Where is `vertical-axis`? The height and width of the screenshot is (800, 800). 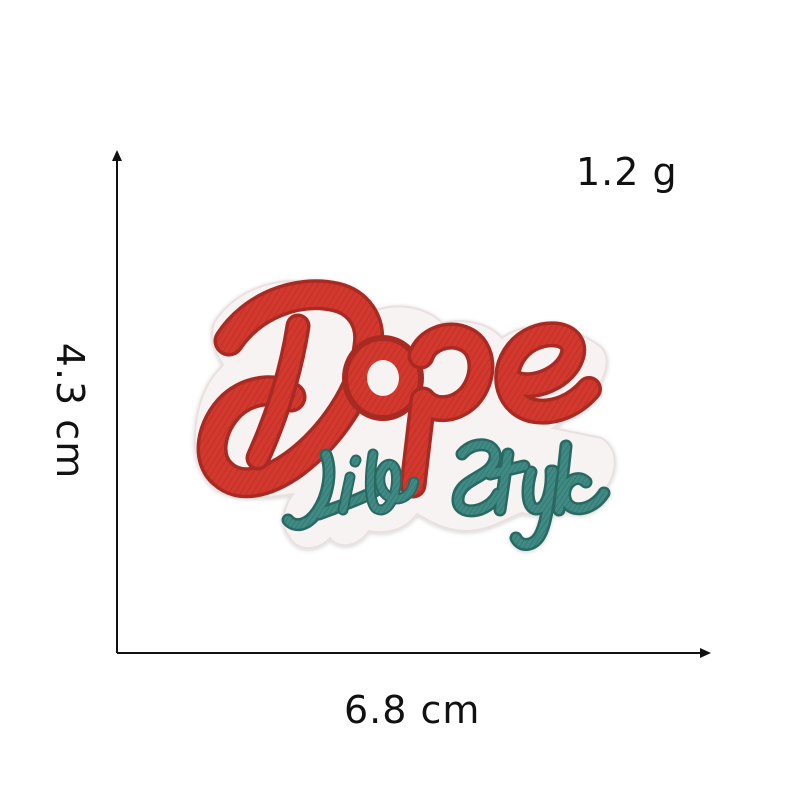 vertical-axis is located at coordinates (117, 401).